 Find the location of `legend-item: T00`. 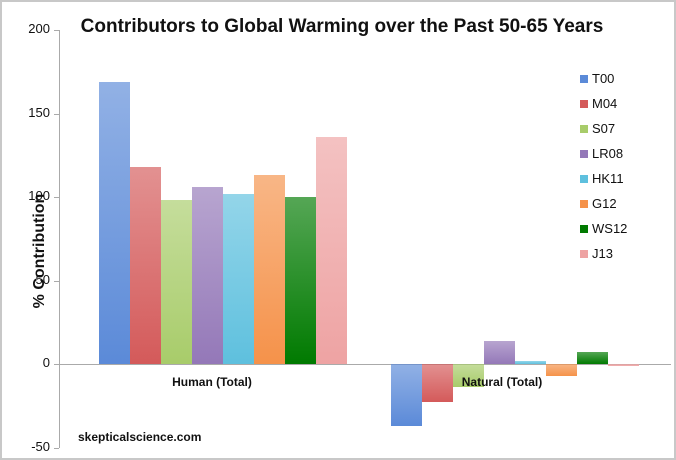

legend-item: T00 is located at coordinates (603, 78).